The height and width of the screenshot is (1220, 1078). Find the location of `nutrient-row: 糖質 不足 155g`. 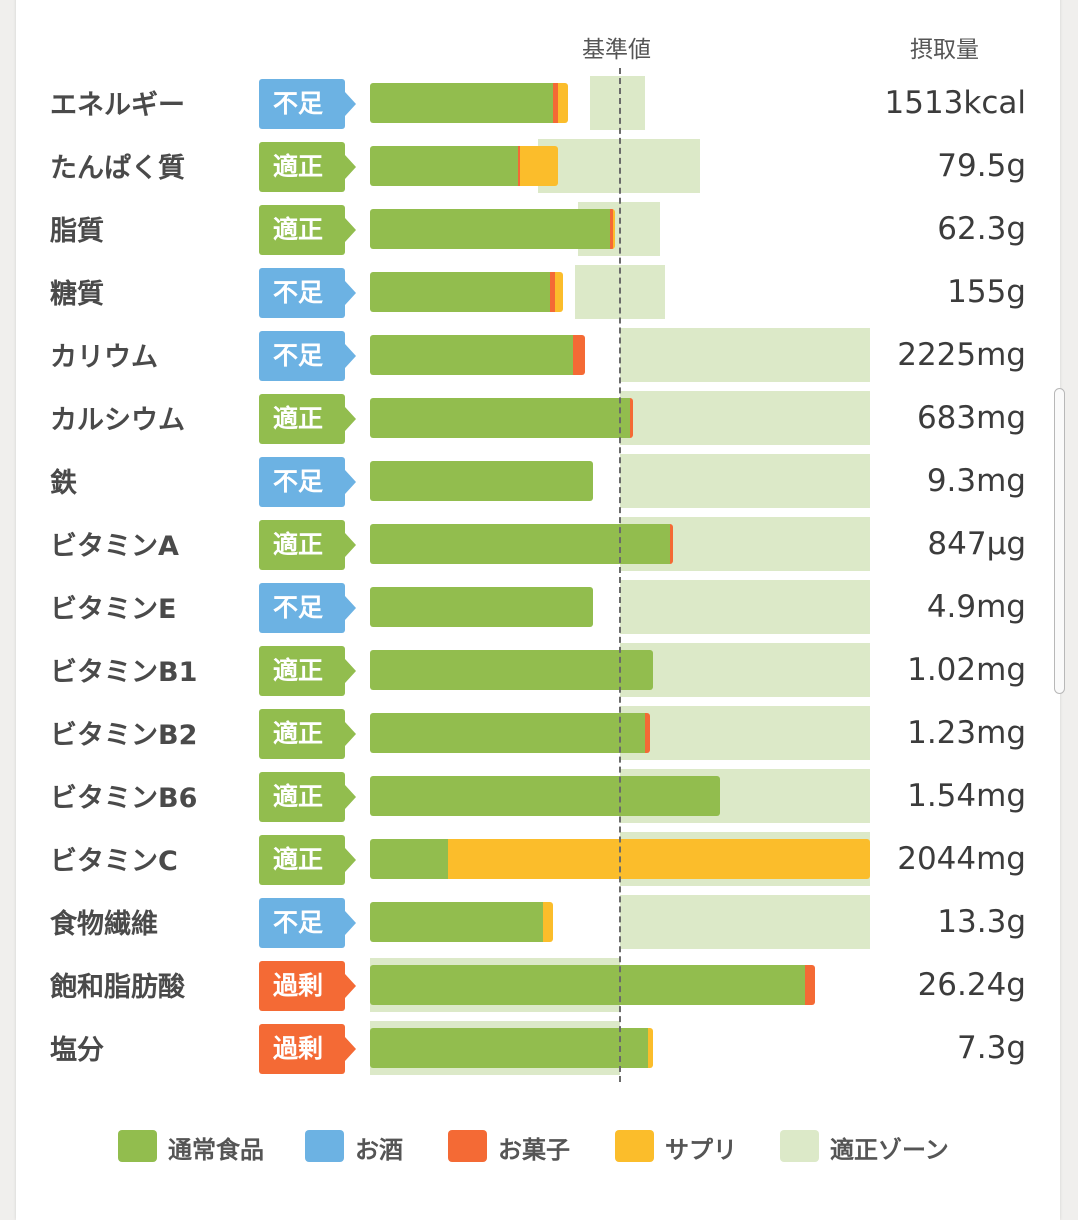

nutrient-row: 糖質 不足 155g is located at coordinates (539, 293).